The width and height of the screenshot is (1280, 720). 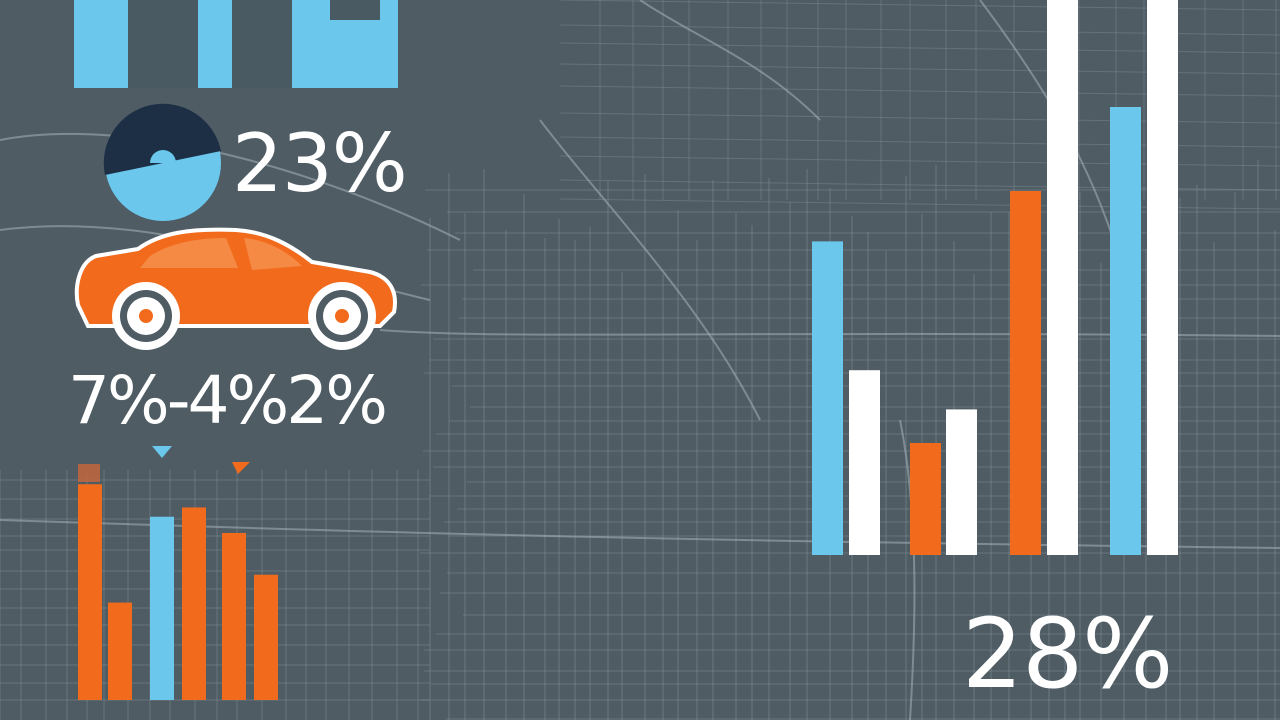 I want to click on marker-triangle-orange, so click(x=241, y=468).